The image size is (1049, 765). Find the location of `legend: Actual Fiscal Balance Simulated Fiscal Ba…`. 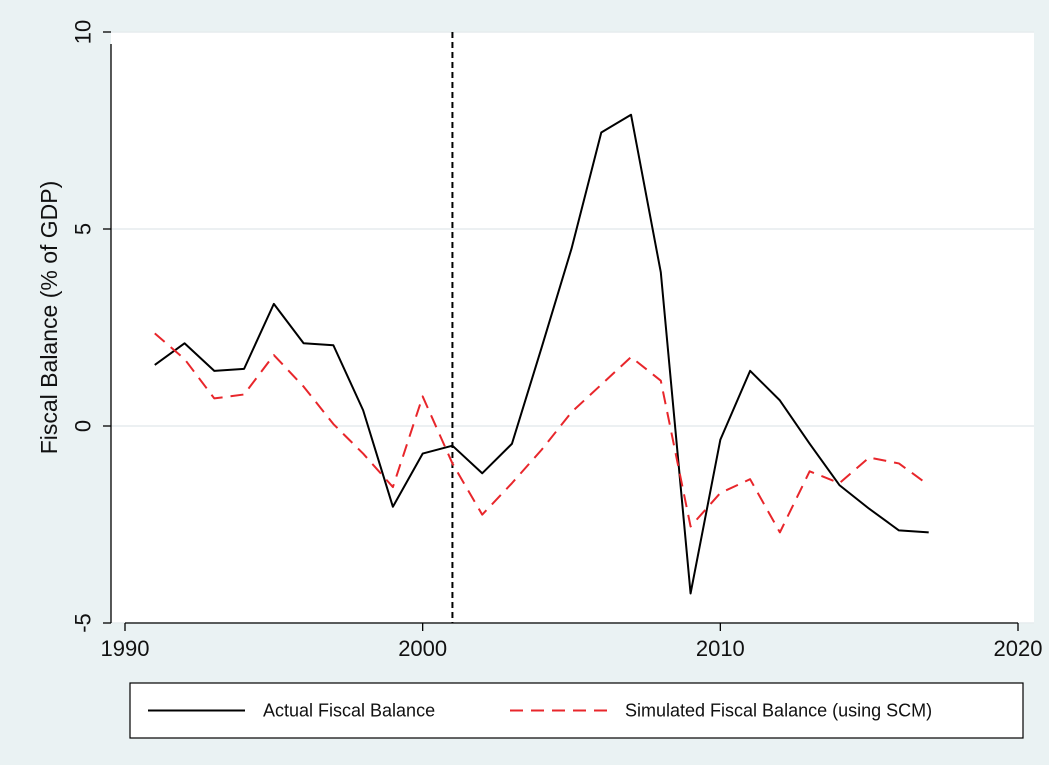

legend: Actual Fiscal Balance Simulated Fiscal Ba… is located at coordinates (576, 710).